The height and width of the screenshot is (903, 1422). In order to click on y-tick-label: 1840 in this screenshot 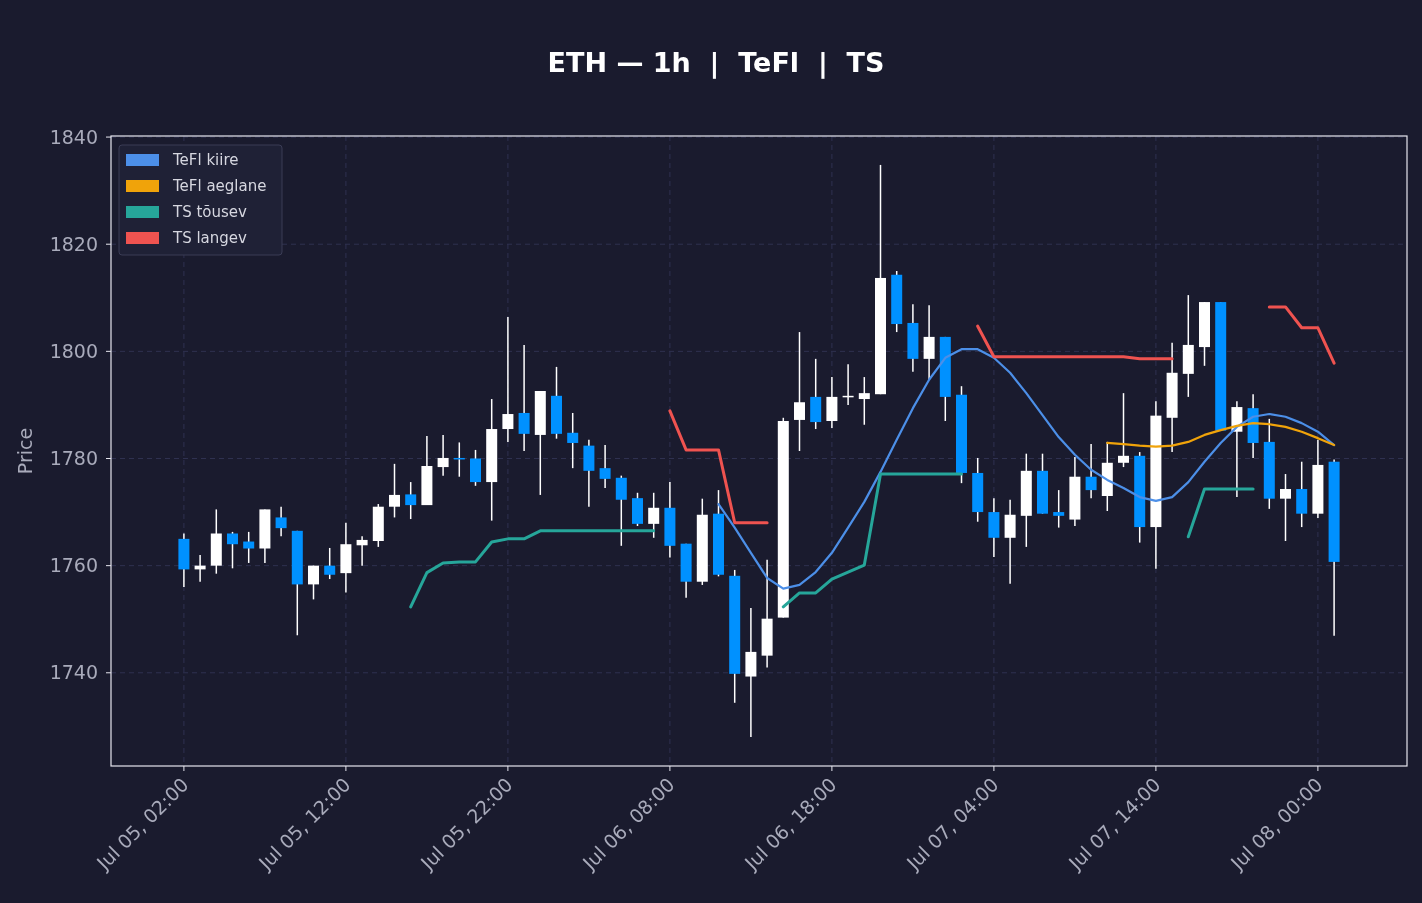, I will do `click(73, 136)`.